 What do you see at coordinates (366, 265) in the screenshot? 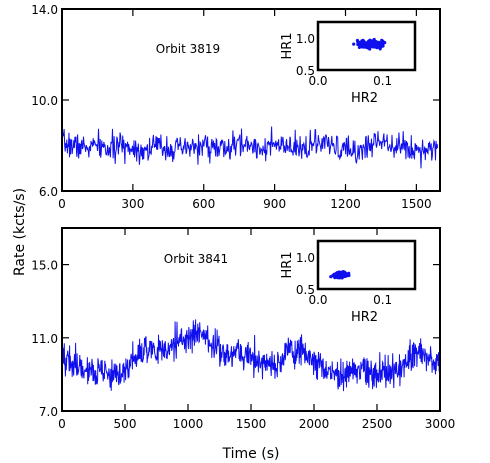
I see `inset-frame` at bounding box center [366, 265].